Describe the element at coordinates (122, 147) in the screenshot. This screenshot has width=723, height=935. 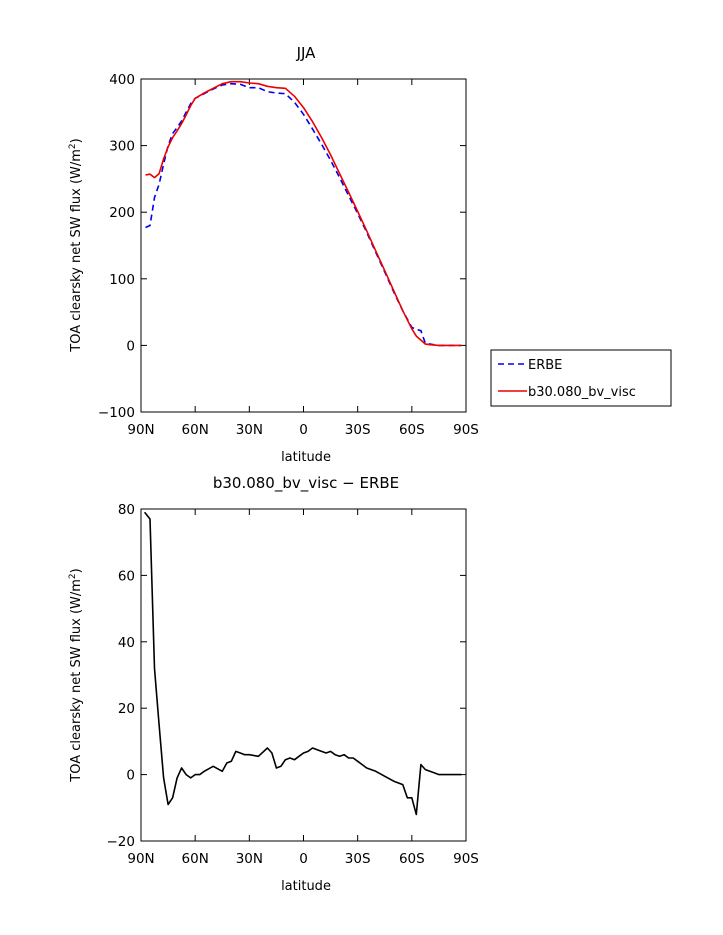
I see `chart-1-ytick-label: 300` at that location.